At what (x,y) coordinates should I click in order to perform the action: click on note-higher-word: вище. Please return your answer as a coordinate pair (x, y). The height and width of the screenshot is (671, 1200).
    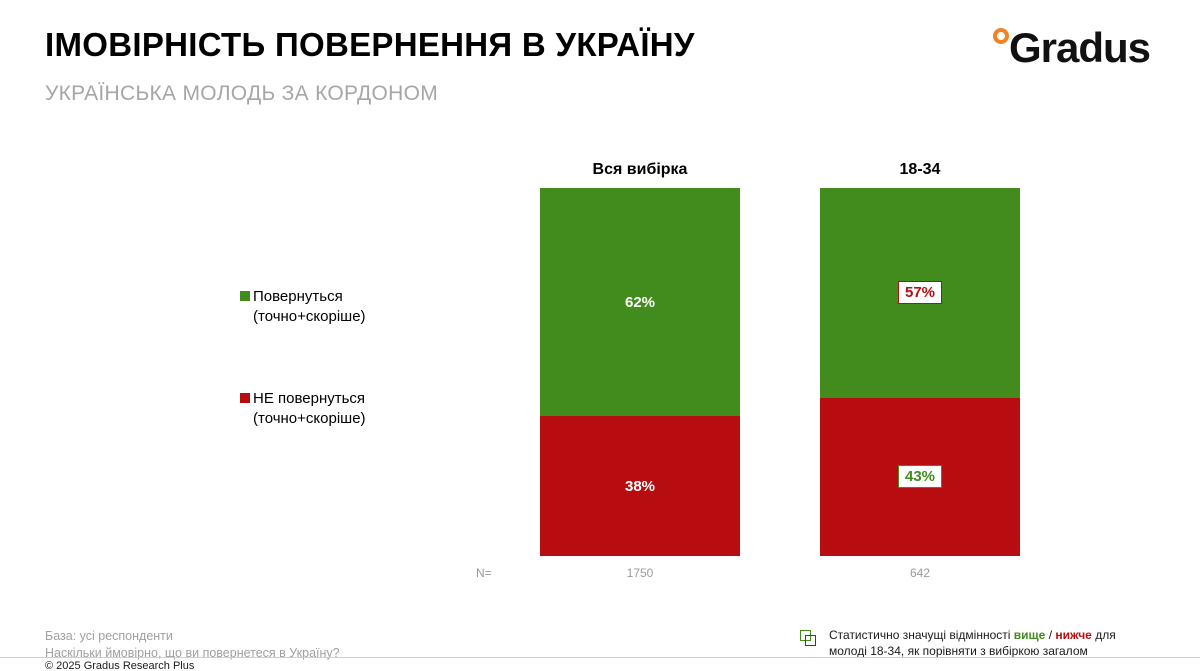
    Looking at the image, I should click on (1029, 635).